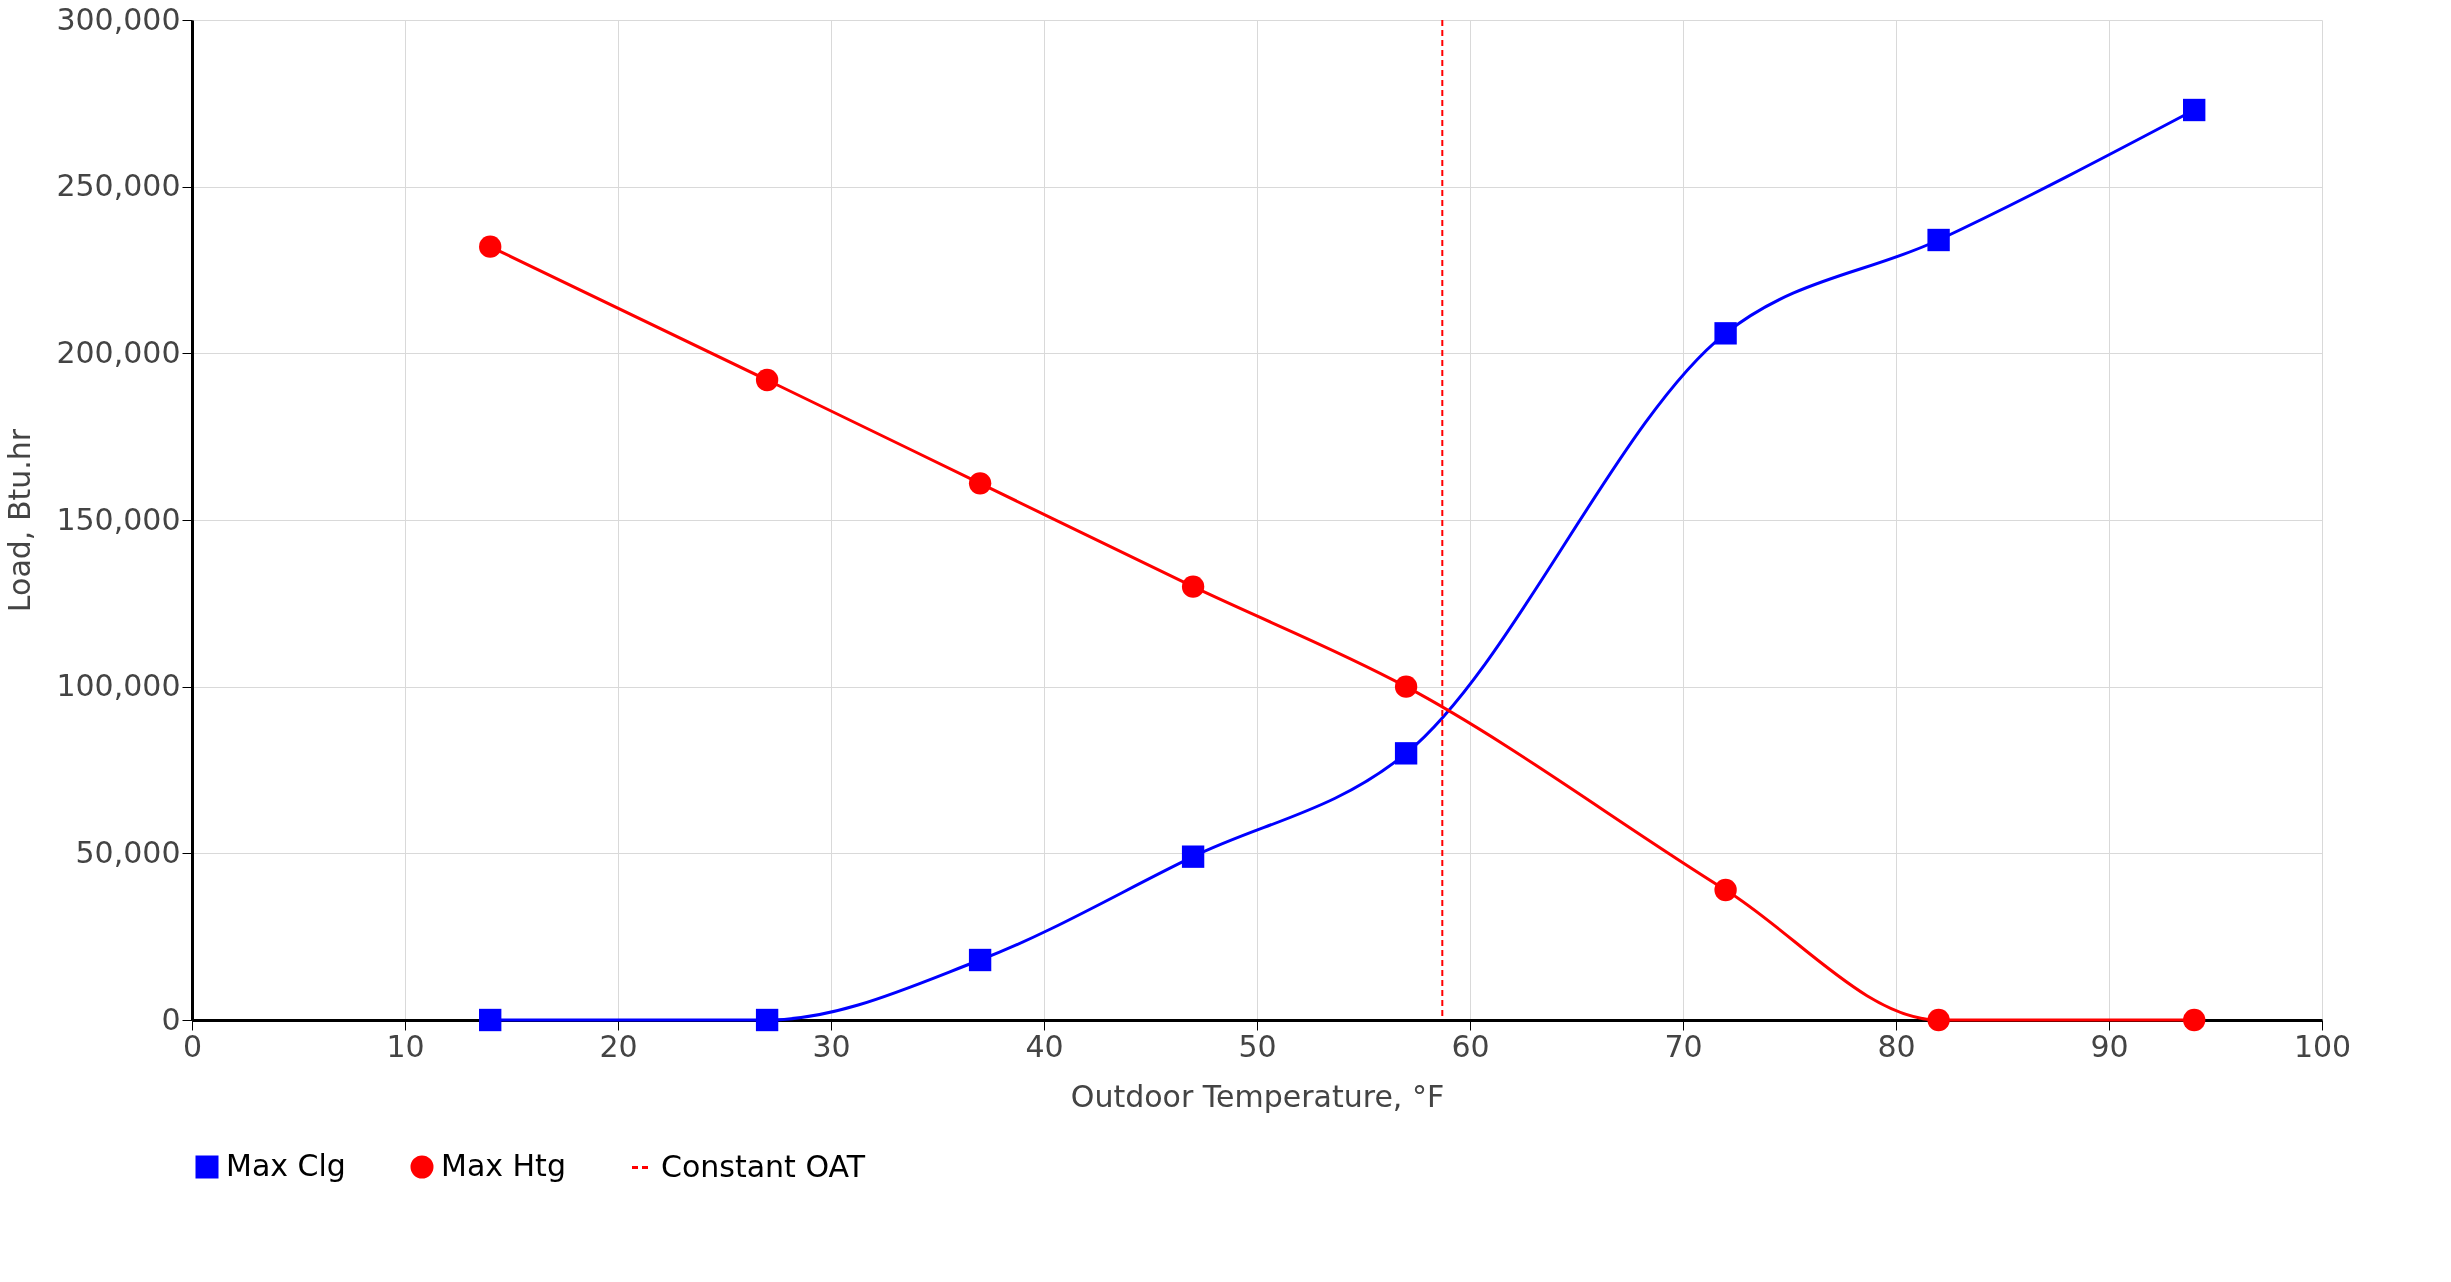 The width and height of the screenshot is (2451, 1282). Describe the element at coordinates (171, 1019) in the screenshot. I see `y-tick-label: 0` at that location.